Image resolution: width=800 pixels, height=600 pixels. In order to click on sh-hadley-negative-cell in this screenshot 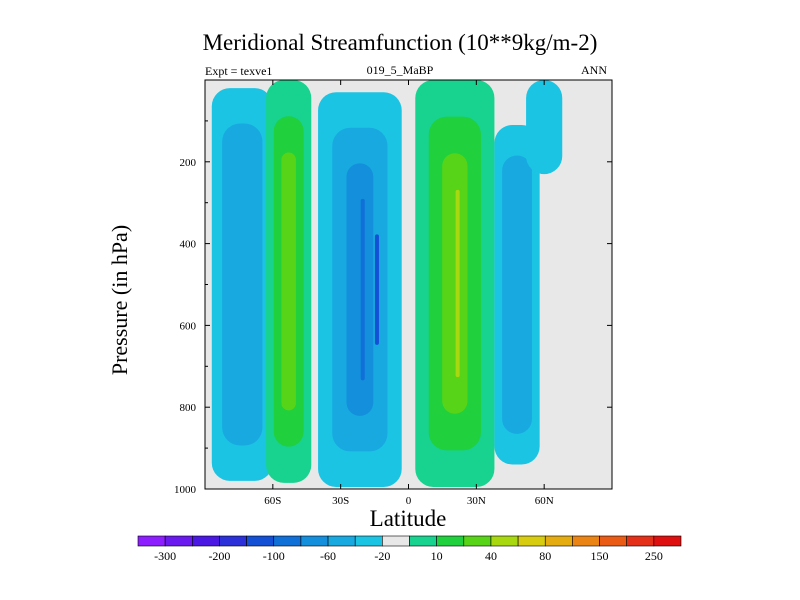, I will do `click(360, 289)`.